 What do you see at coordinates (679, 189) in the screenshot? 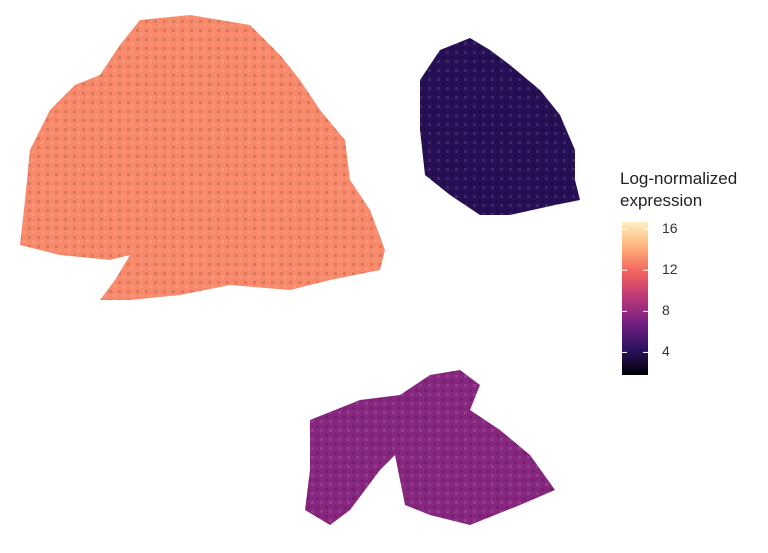
I see `legend-title: Log-normalized expression` at bounding box center [679, 189].